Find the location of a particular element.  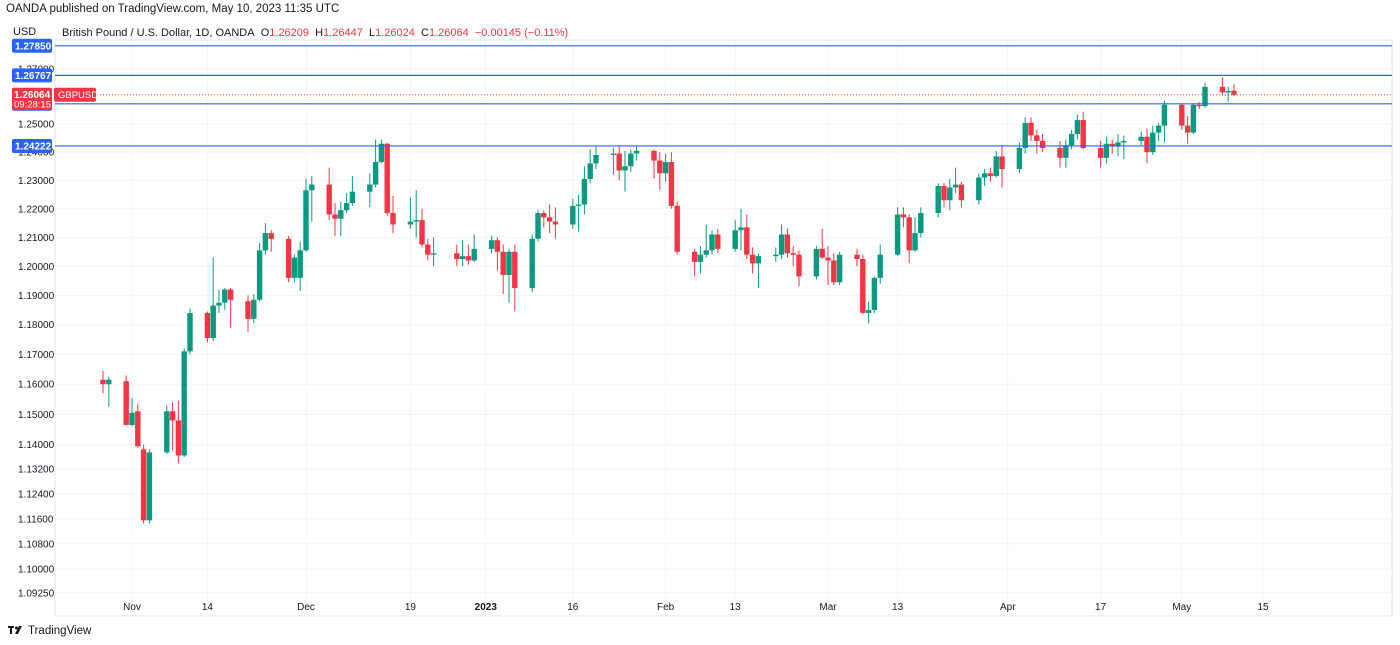

y-tick-label: 1.24000 is located at coordinates (36, 153).